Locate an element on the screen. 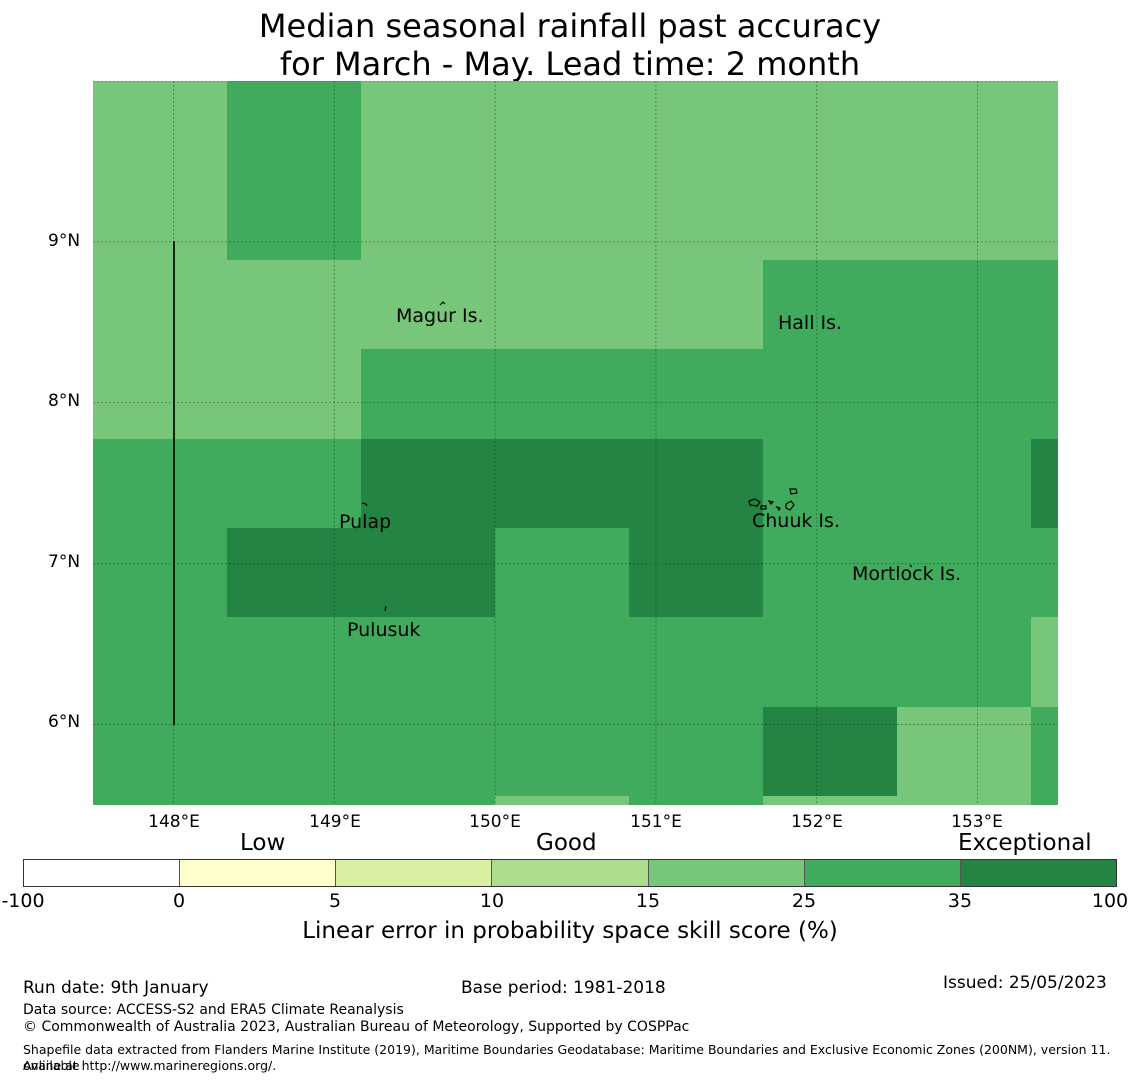 The image size is (1140, 1080). colorbar is located at coordinates (570, 873).